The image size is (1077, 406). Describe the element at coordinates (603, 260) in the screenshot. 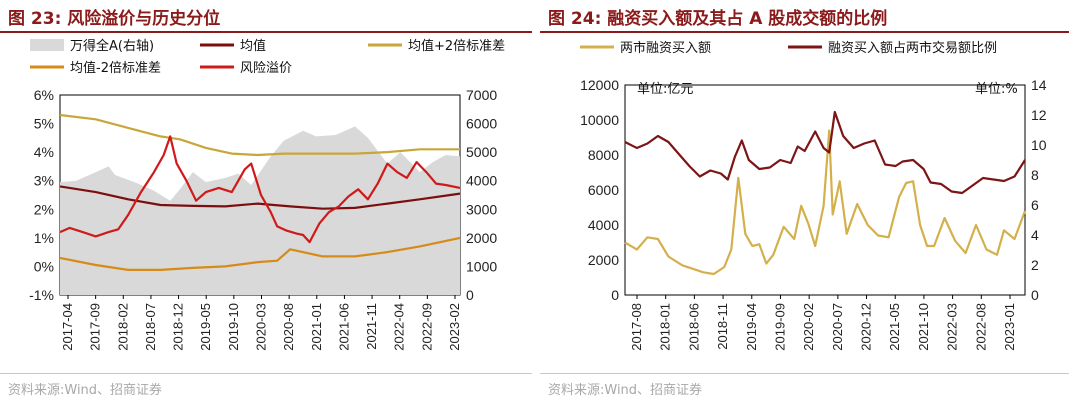

I see `right-y-left-tick: 2000` at that location.